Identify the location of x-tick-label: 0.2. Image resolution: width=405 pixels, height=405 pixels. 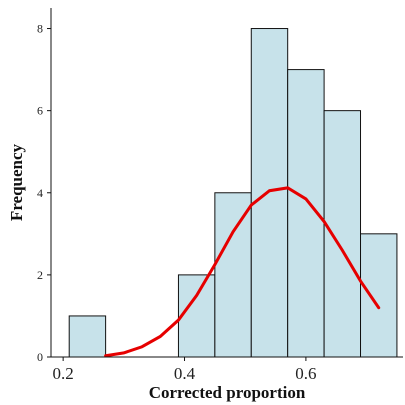
(63, 373).